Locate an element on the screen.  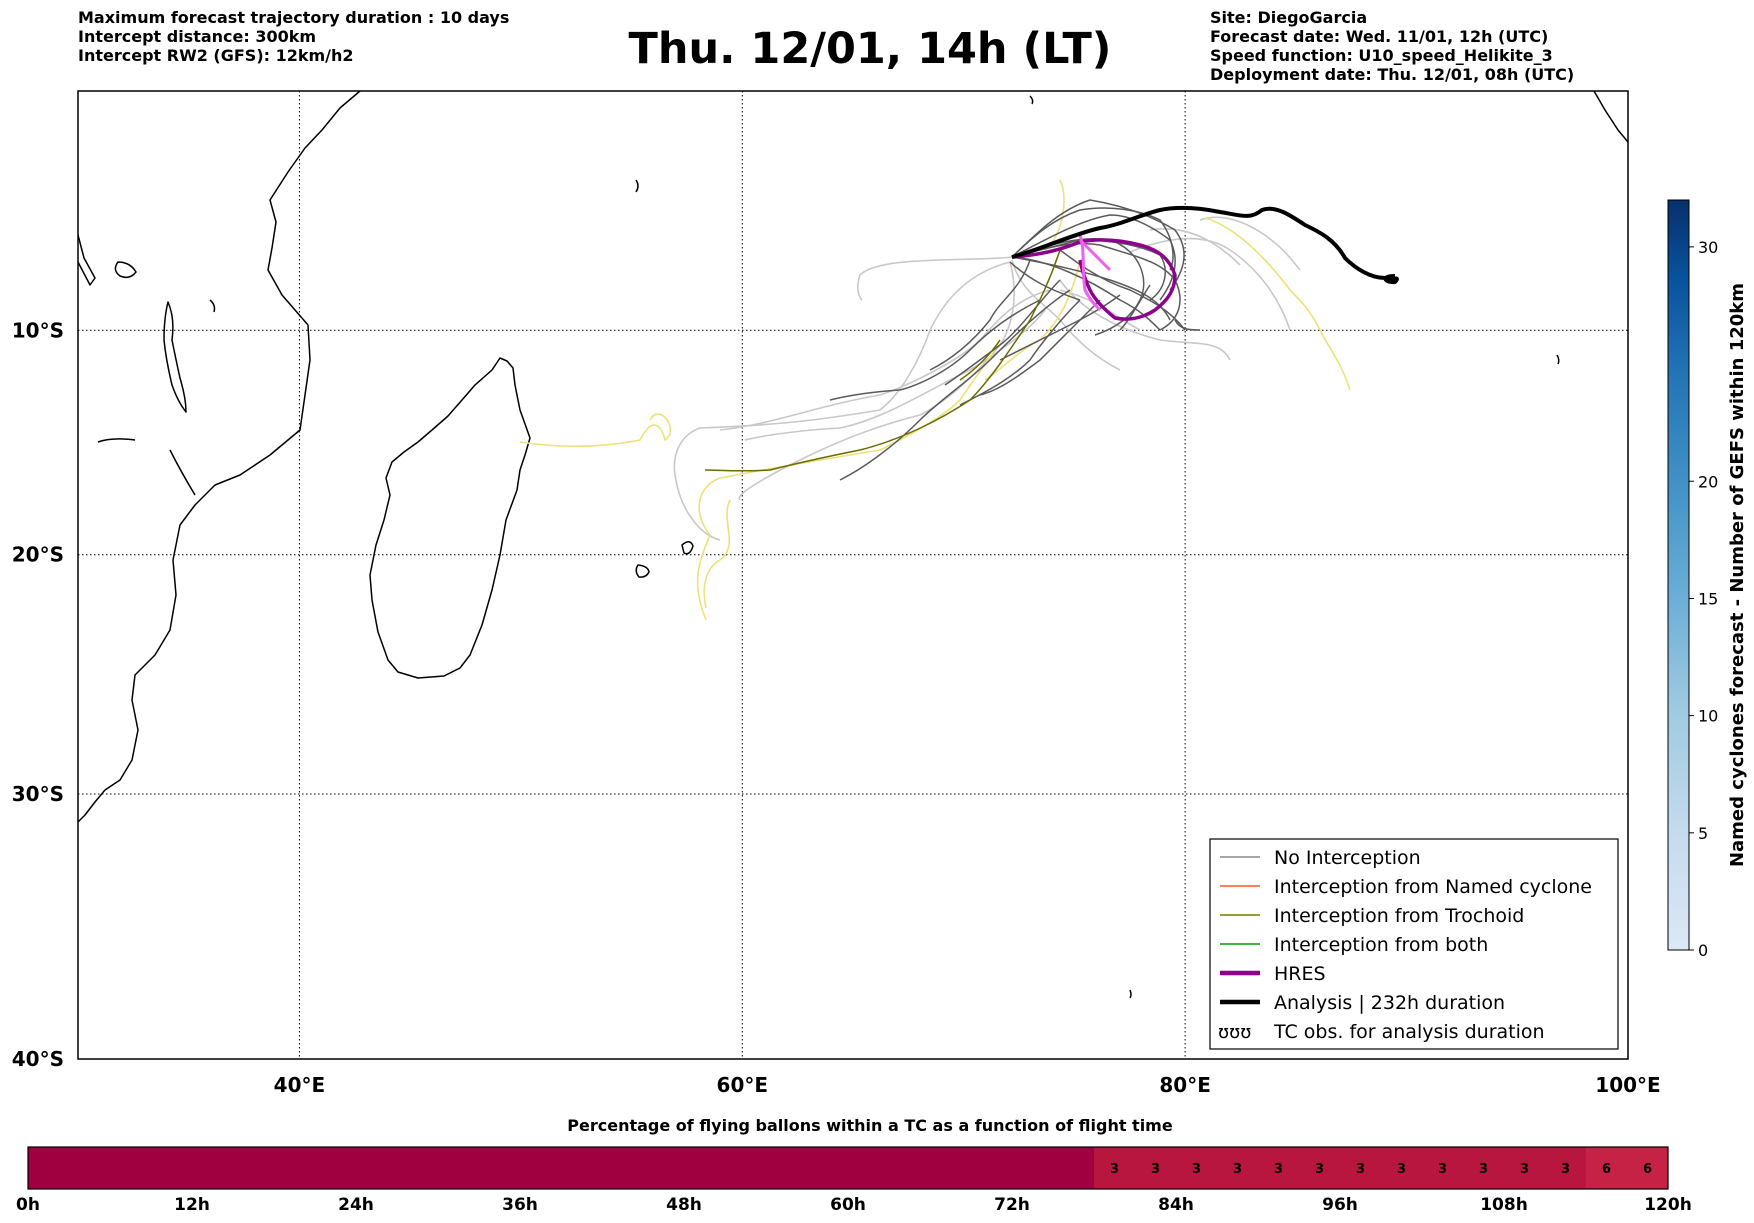
info-line: Speed function: U10_speed_Helikite_3 is located at coordinates (1381, 55).